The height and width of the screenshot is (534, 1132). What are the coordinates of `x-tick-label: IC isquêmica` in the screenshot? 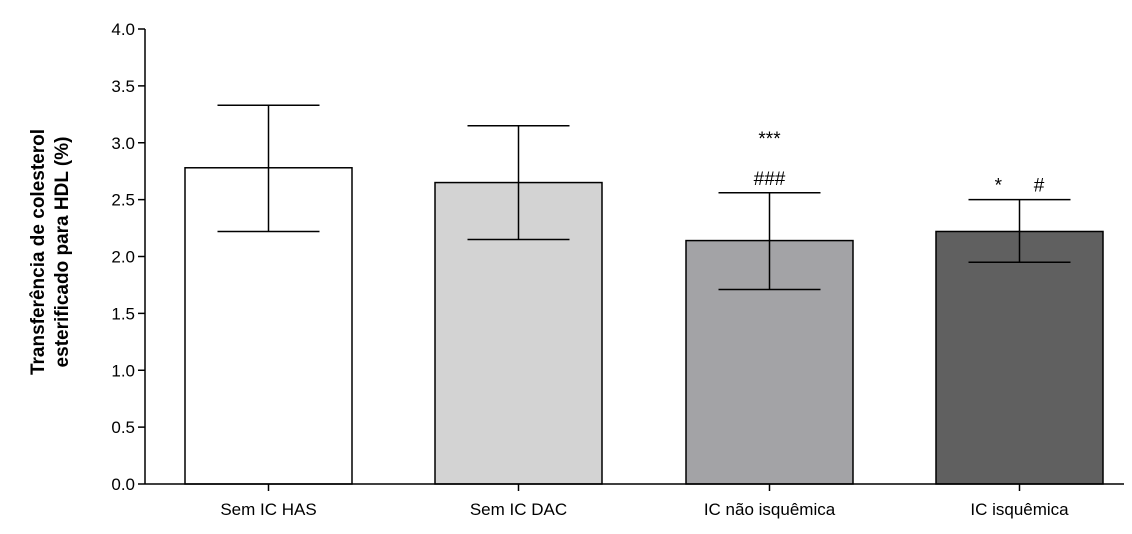 It's located at (1019, 509).